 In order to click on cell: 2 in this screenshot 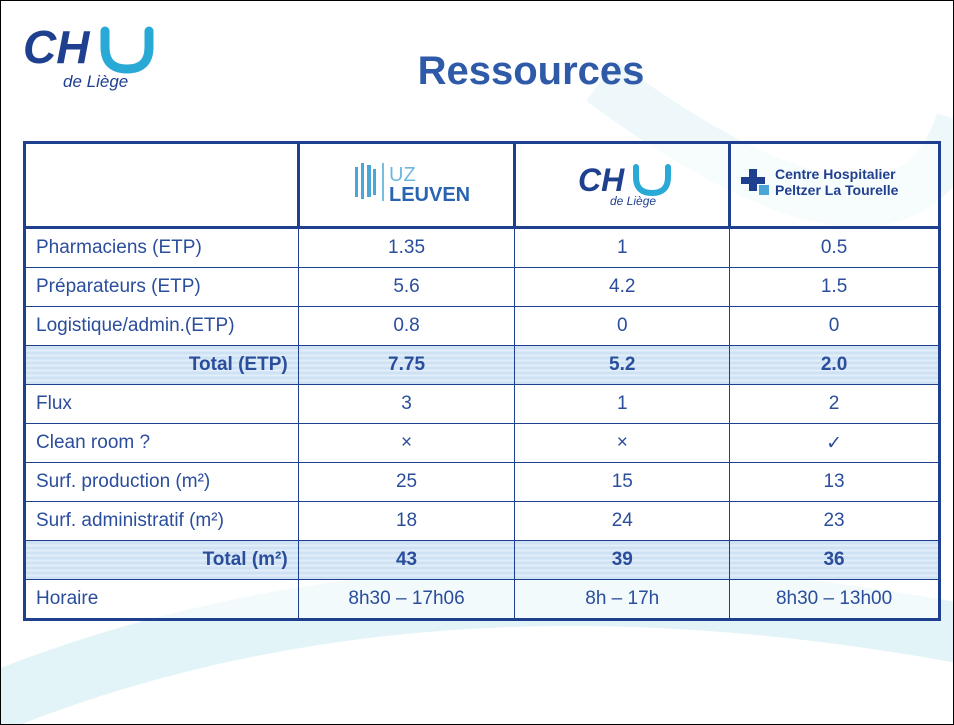, I will do `click(834, 404)`.